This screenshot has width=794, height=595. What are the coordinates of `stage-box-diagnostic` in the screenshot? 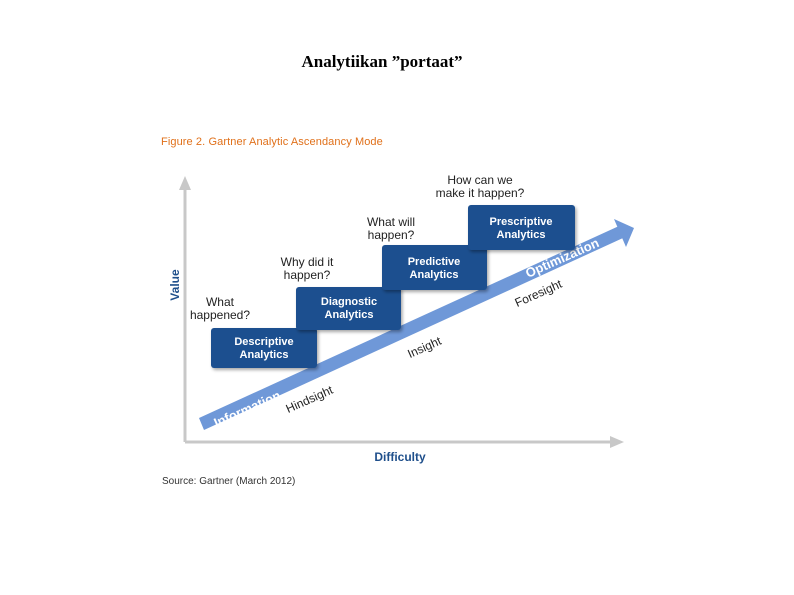 It's located at (348, 308).